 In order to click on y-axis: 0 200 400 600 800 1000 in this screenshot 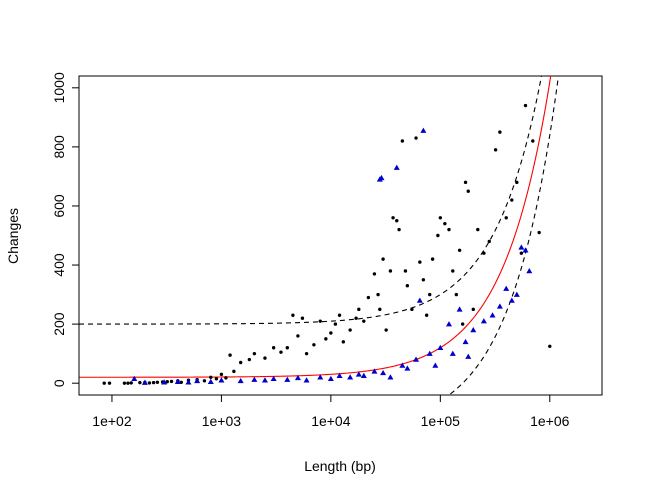, I will do `click(65, 229)`.